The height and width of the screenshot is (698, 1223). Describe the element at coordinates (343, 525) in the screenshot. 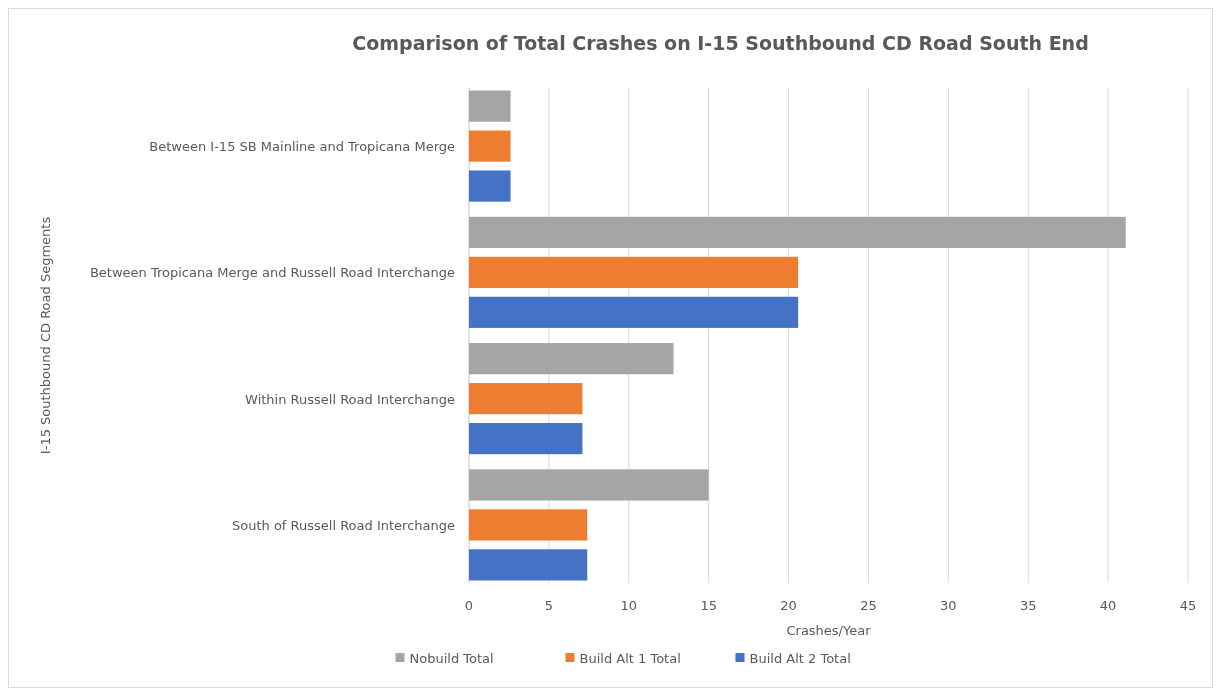

I see `y-tick-label: South of Russell Road Interchange` at that location.